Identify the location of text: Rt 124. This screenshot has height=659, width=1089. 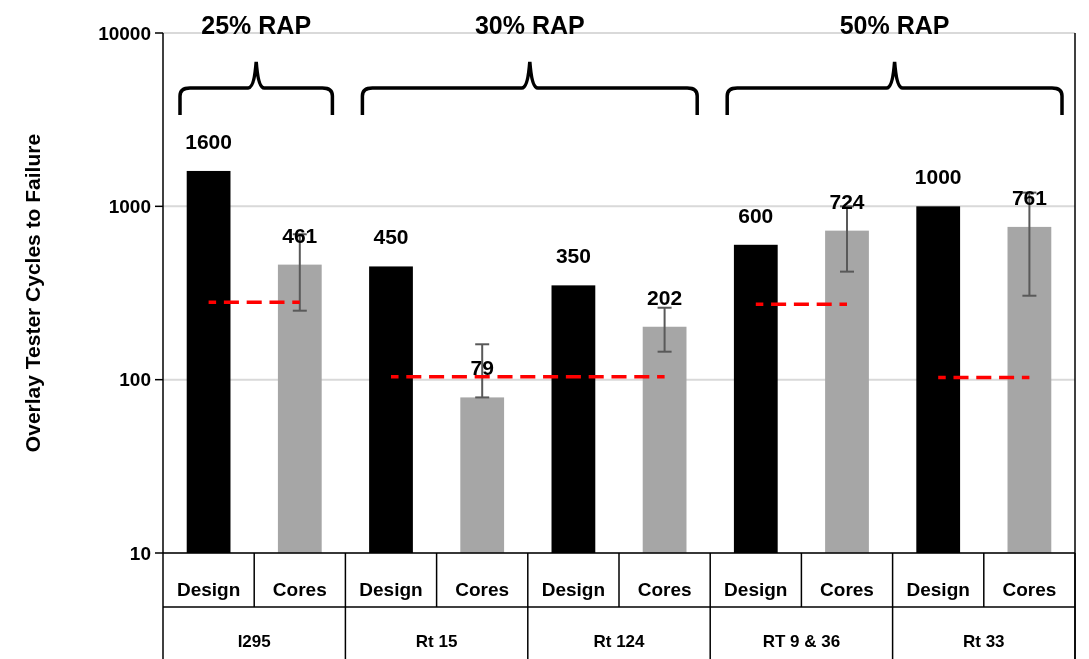
(619, 641).